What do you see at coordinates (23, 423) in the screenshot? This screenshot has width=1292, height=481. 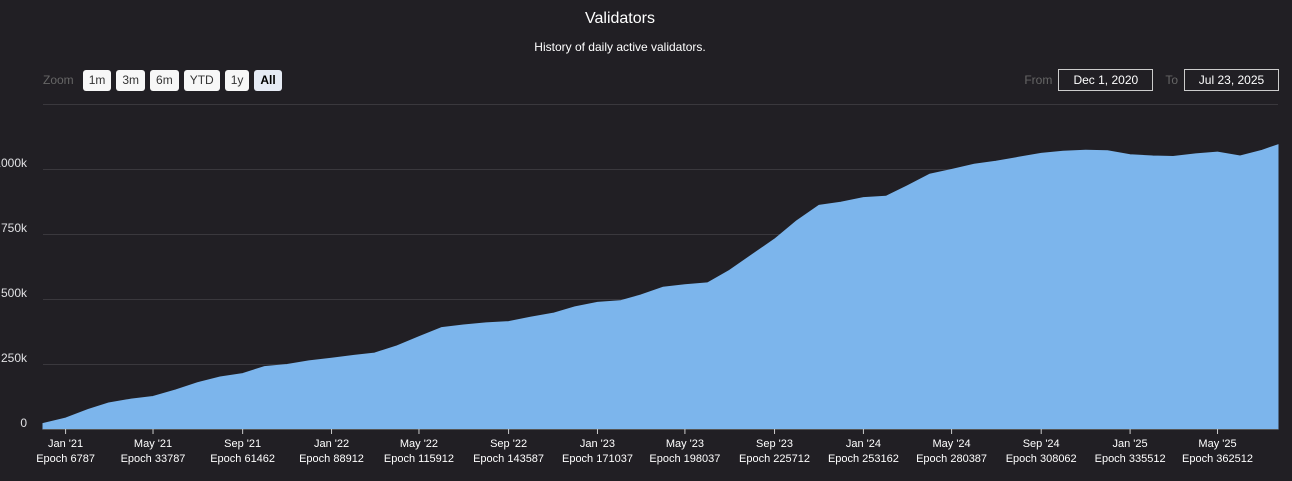 I see `y-tick-label: 0` at bounding box center [23, 423].